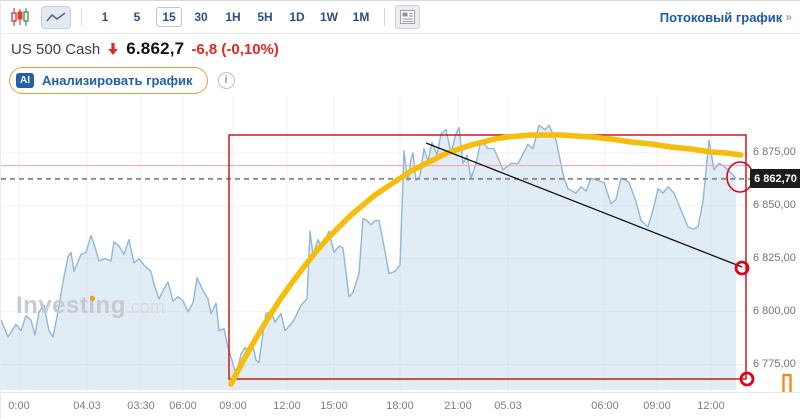 This screenshot has width=800, height=419. I want to click on arrow-down-red-icon, so click(113, 49).